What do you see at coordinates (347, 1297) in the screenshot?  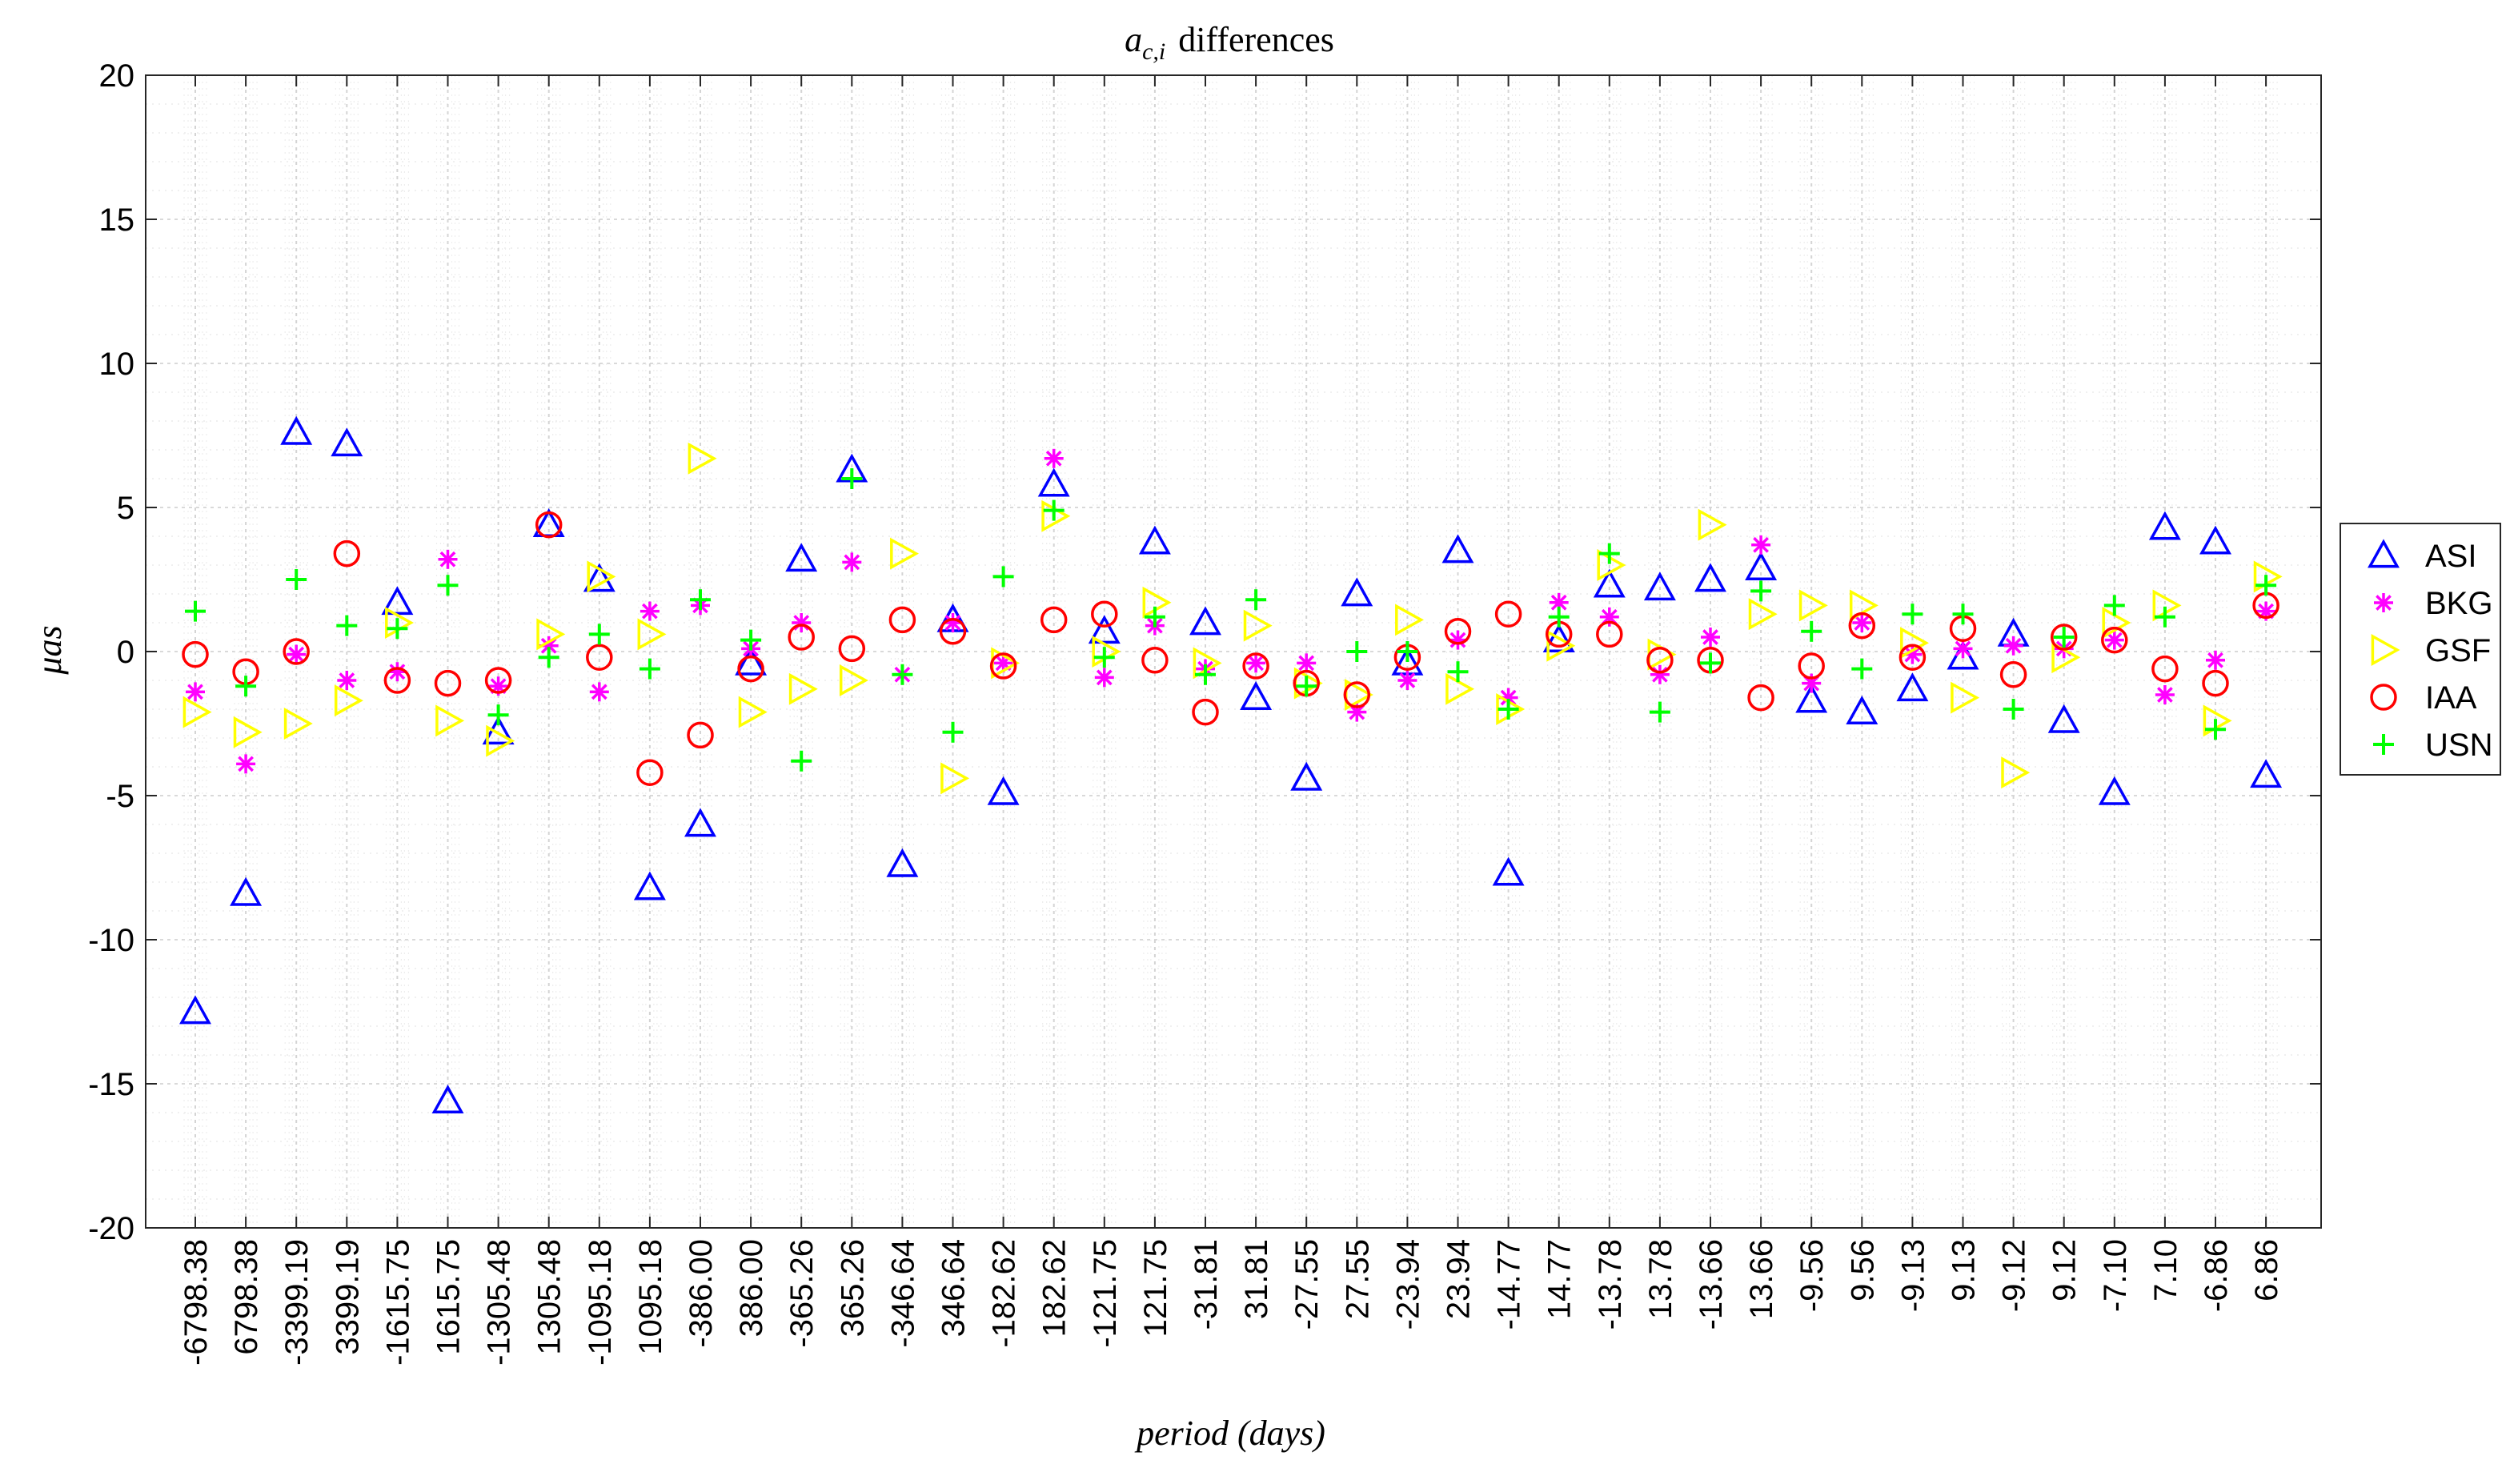 I see `x-tick-label: 3399.19` at bounding box center [347, 1297].